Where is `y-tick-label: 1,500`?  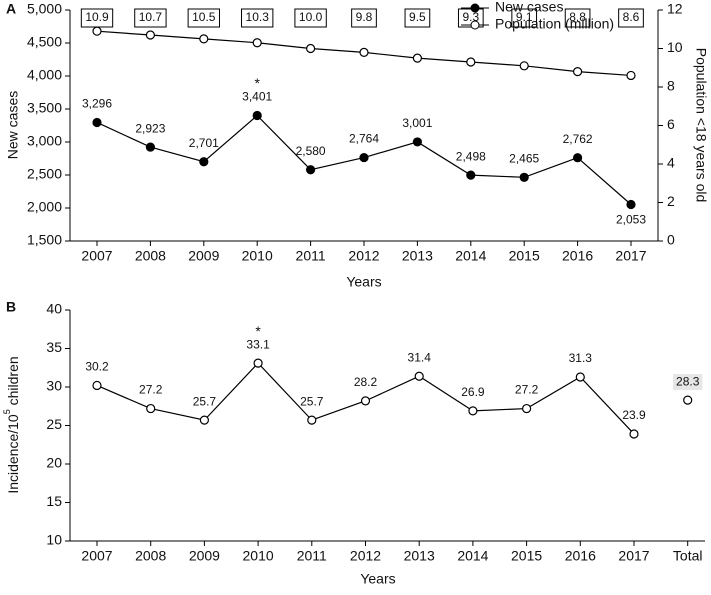
y-tick-label: 1,500 is located at coordinates (44, 240).